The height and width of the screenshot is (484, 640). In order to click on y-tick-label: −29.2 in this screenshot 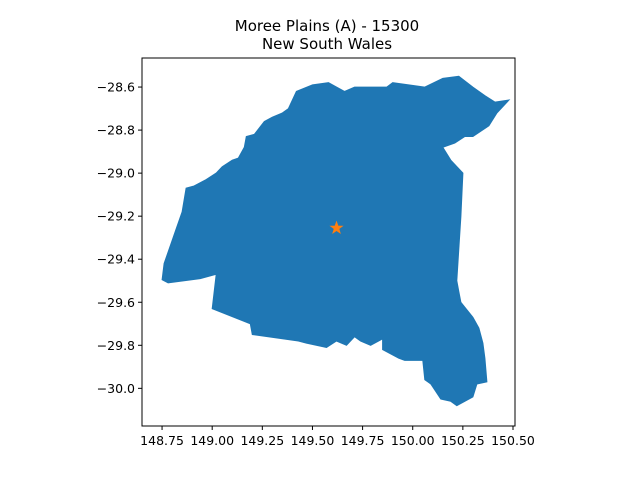, I will do `click(116, 216)`.